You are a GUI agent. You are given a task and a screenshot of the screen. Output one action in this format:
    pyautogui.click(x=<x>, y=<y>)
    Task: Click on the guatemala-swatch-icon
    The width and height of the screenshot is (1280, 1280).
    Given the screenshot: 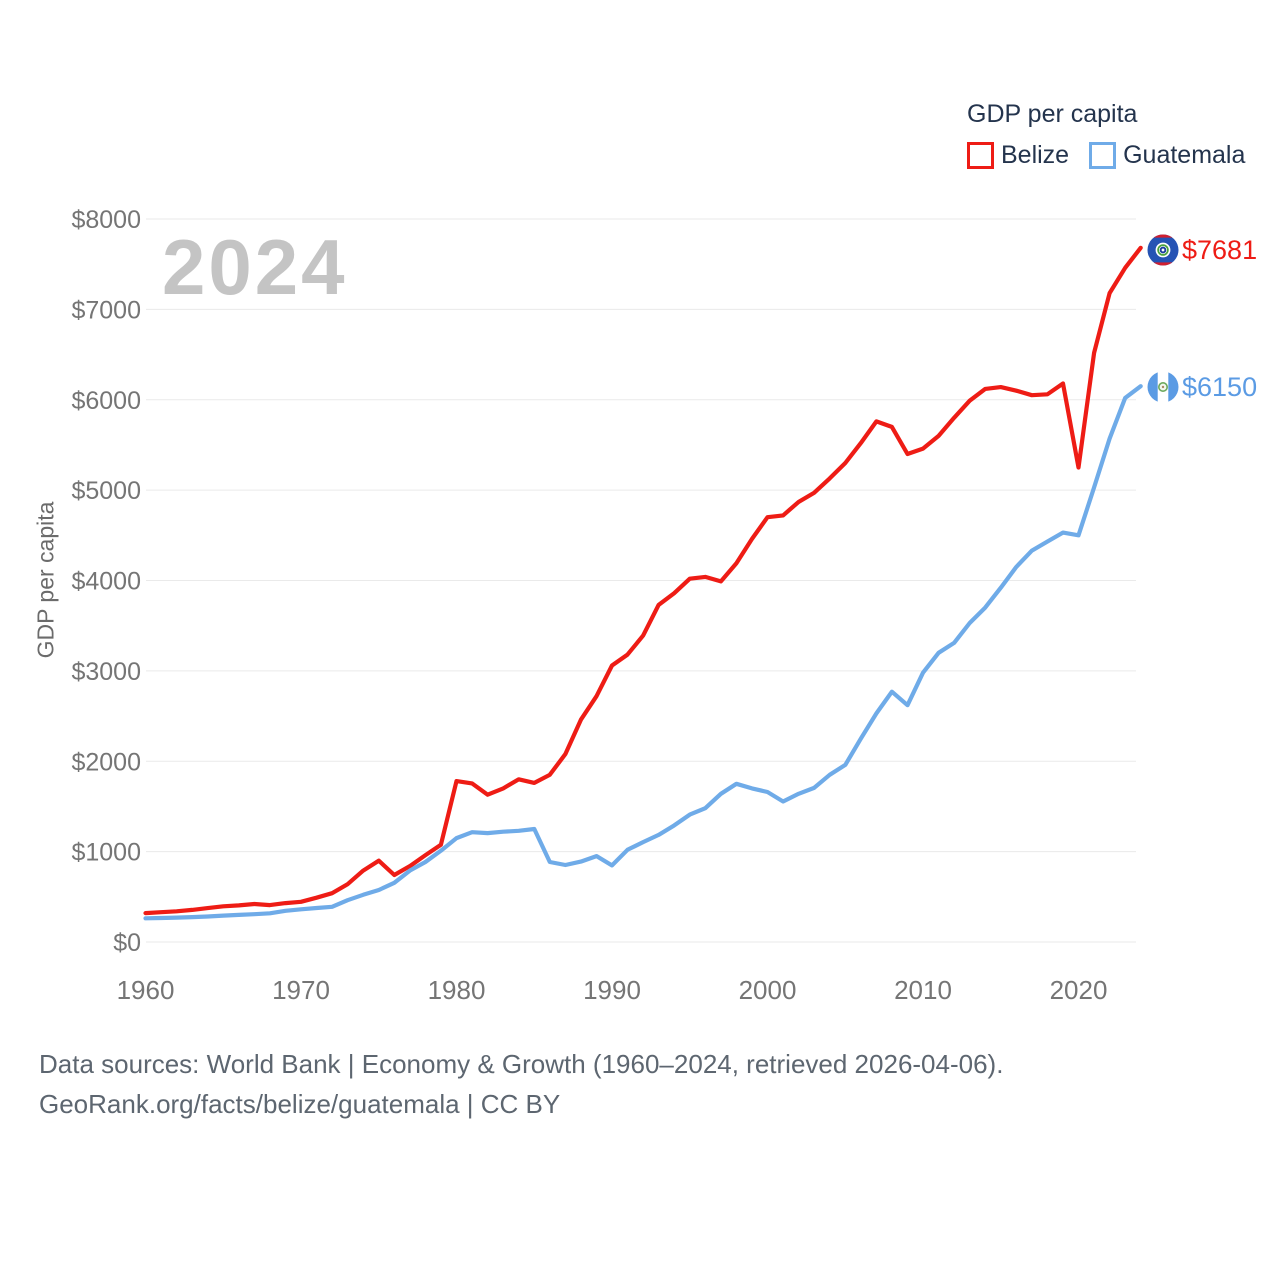 What is the action you would take?
    pyautogui.click(x=1103, y=155)
    